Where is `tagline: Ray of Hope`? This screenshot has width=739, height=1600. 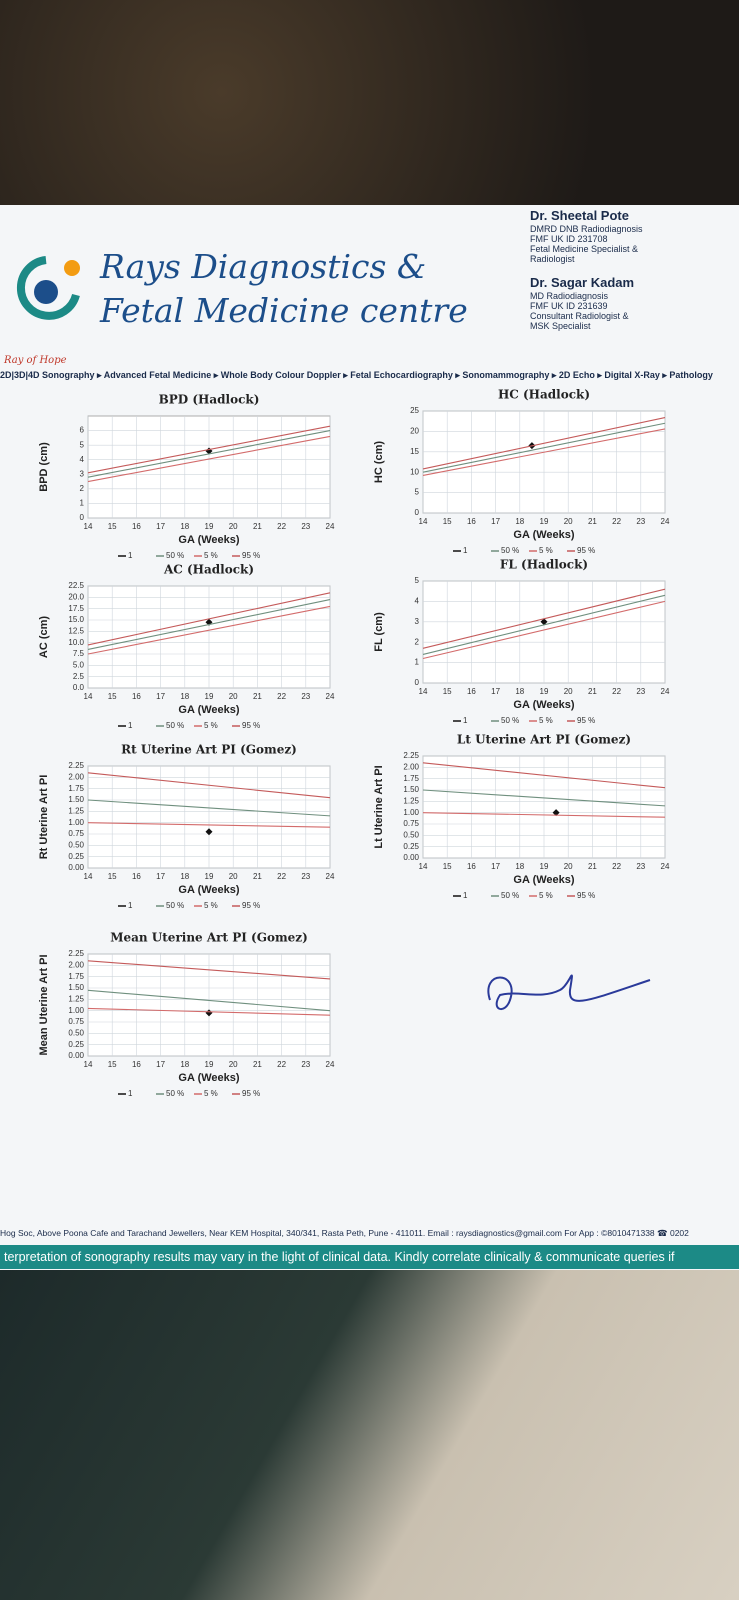 tagline: Ray of Hope is located at coordinates (35, 360).